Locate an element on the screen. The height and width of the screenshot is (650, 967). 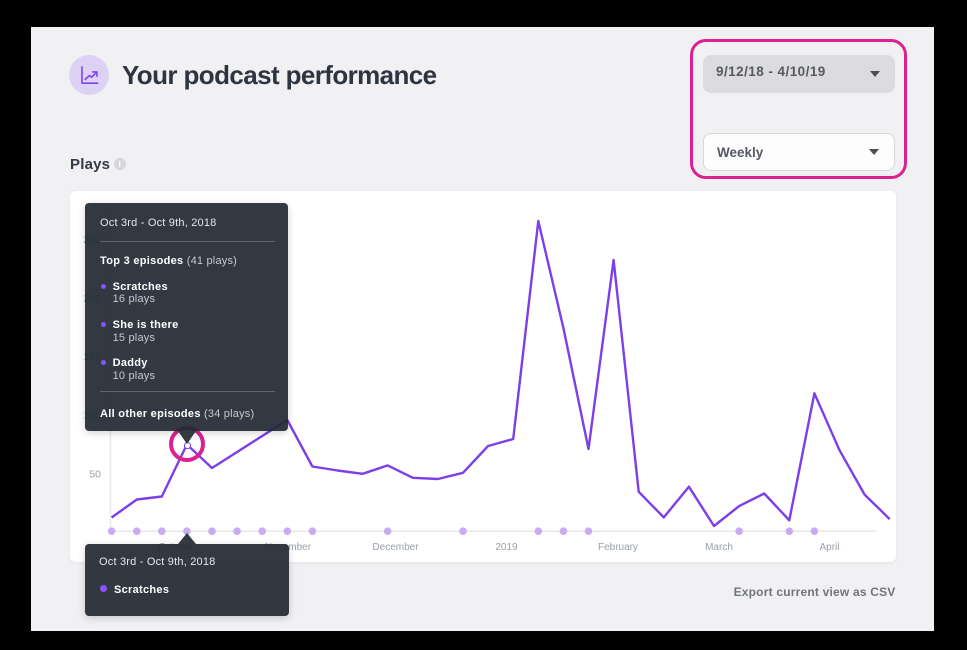
svg-text: 50 is located at coordinates (95, 475).